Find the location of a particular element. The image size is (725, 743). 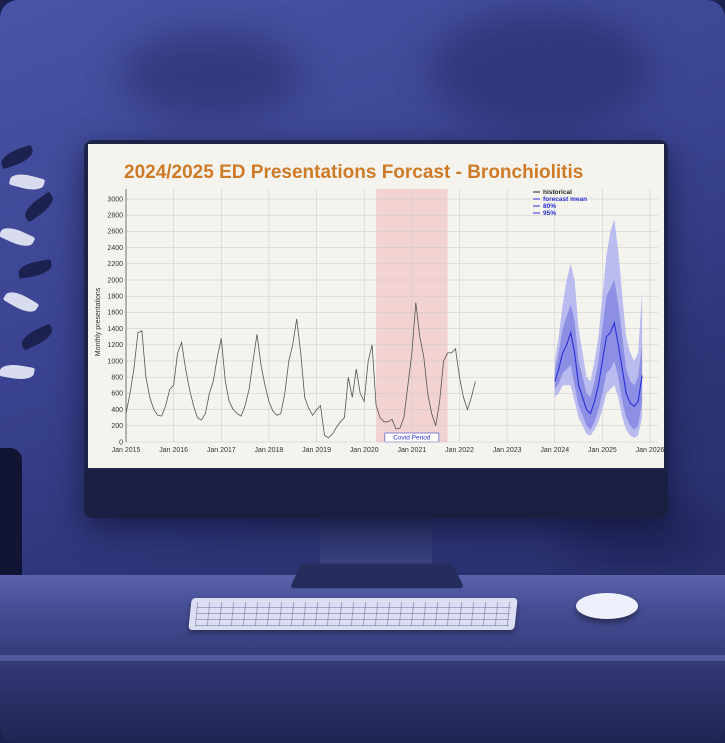

y-tick-label: 3000 is located at coordinates (115, 199).